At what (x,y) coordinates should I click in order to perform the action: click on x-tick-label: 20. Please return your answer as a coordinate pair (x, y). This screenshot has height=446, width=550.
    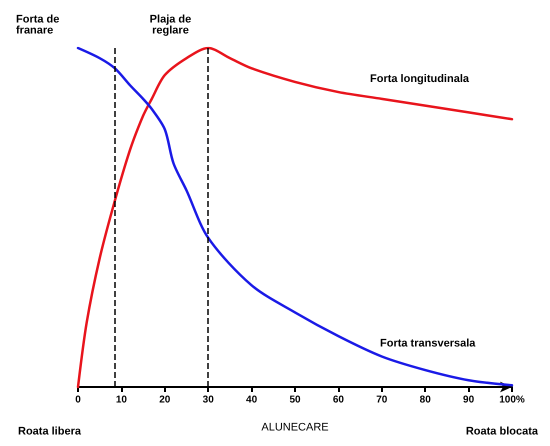
    Looking at the image, I should click on (165, 400).